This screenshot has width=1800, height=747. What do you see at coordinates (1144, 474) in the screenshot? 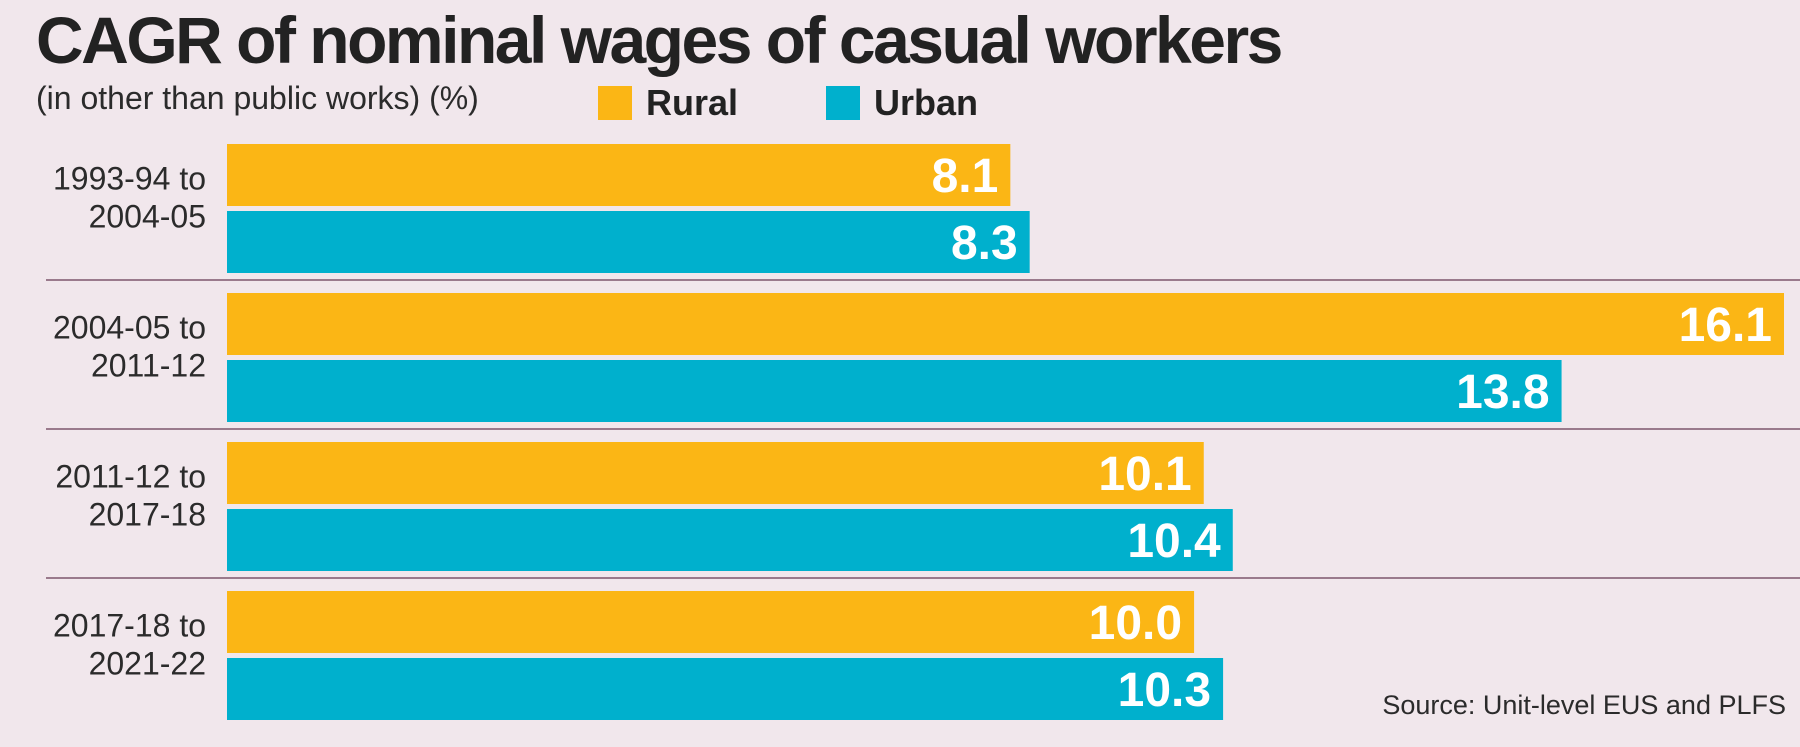
I see `bar-value-label: 10.1` at bounding box center [1144, 474].